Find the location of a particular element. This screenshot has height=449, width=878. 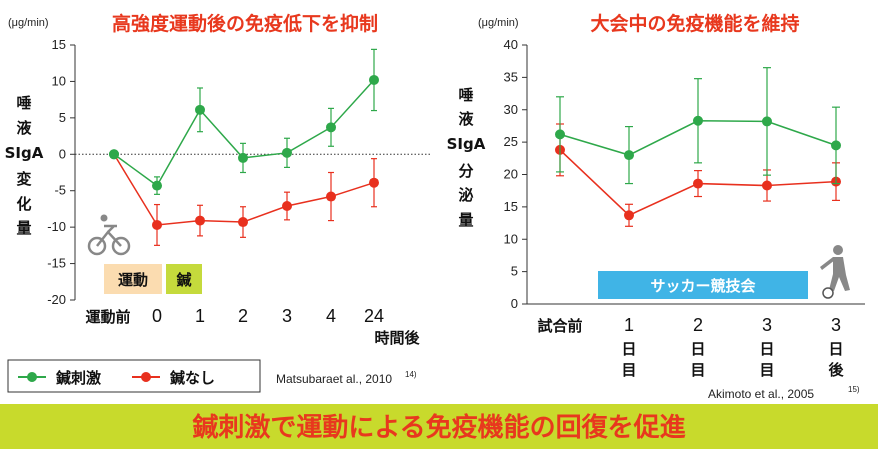

right-series is located at coordinates (698, 126).